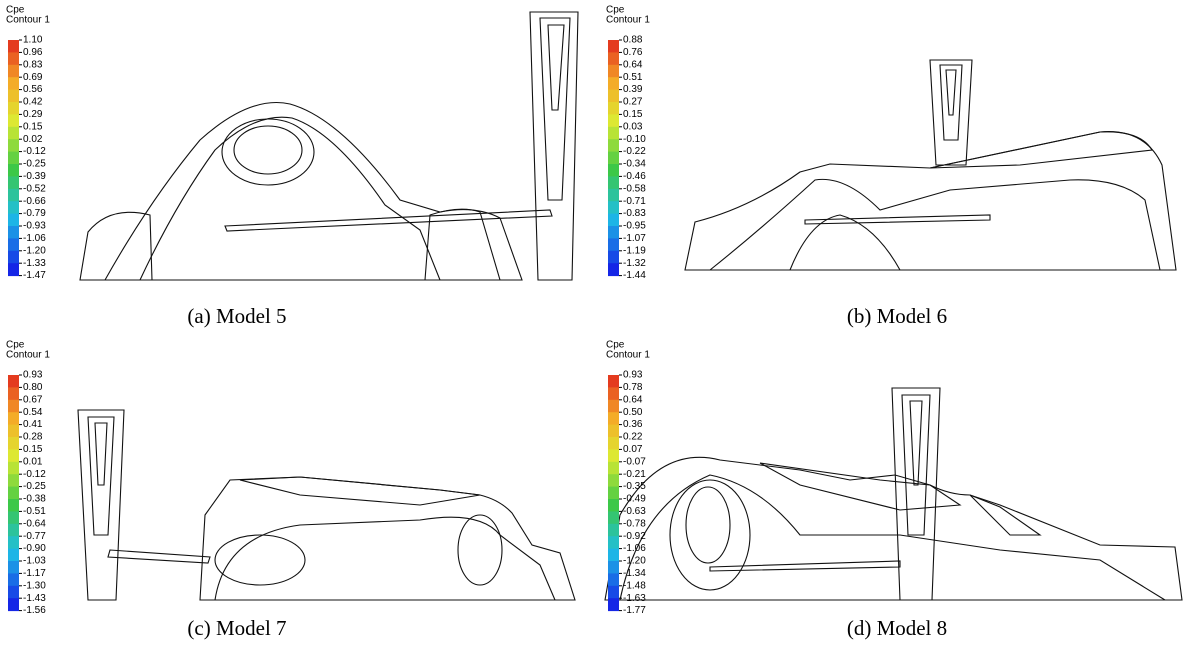 This screenshot has height=655, width=1192. I want to click on colorbar-label: -0.38, so click(34, 499).